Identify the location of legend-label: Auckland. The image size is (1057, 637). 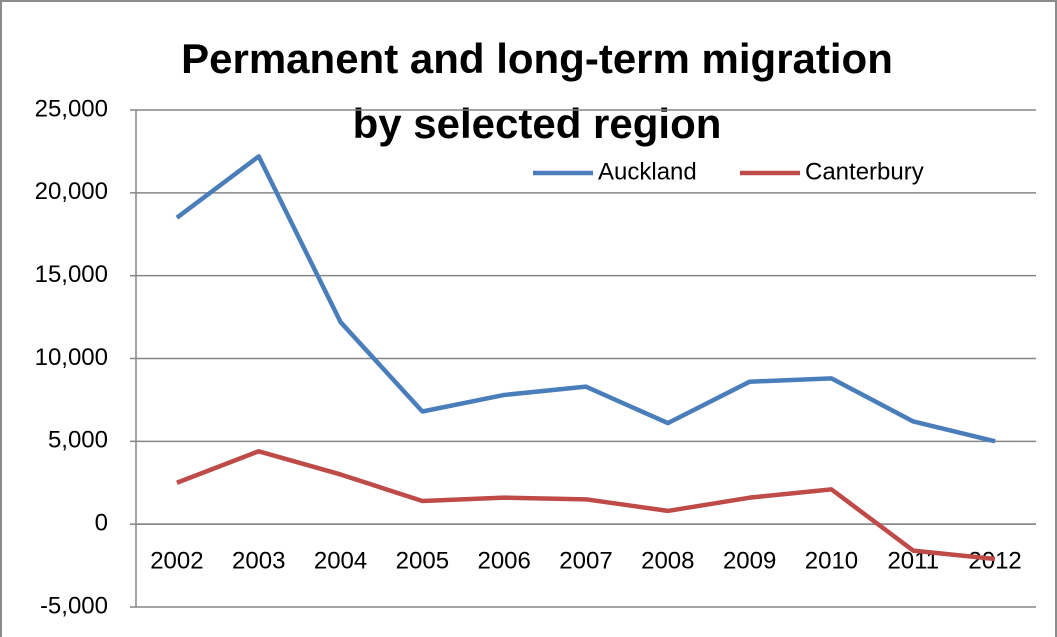
(647, 171).